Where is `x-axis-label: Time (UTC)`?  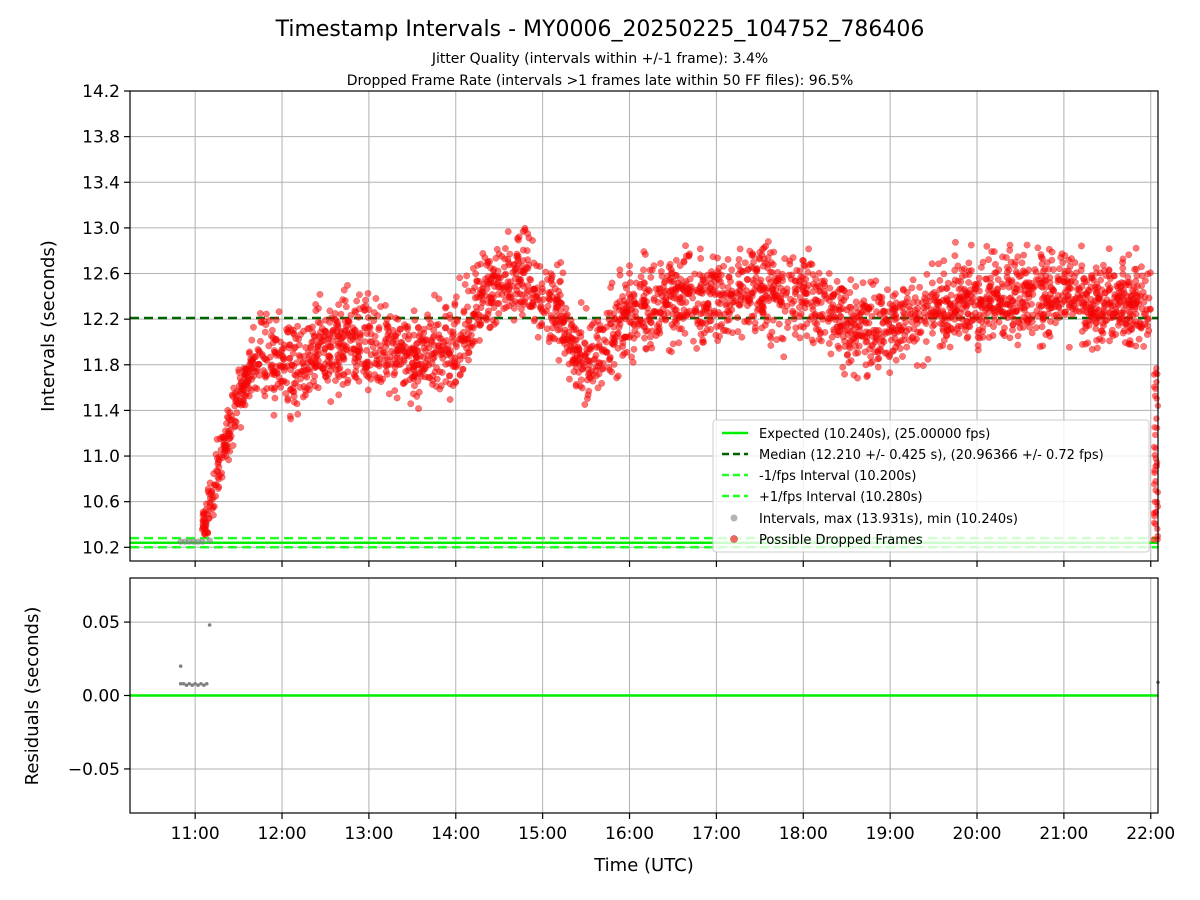
x-axis-label: Time (UTC) is located at coordinates (643, 865).